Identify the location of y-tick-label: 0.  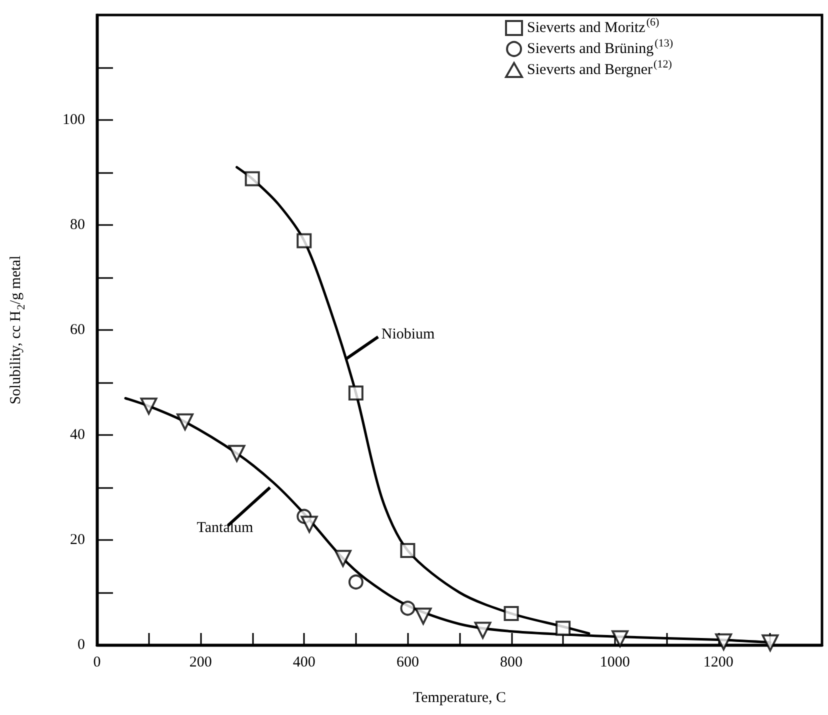
(81, 645).